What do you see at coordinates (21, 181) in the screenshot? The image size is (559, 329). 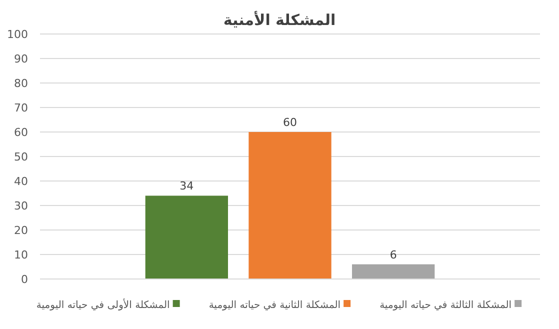 I see `y-tick-label: 40` at bounding box center [21, 181].